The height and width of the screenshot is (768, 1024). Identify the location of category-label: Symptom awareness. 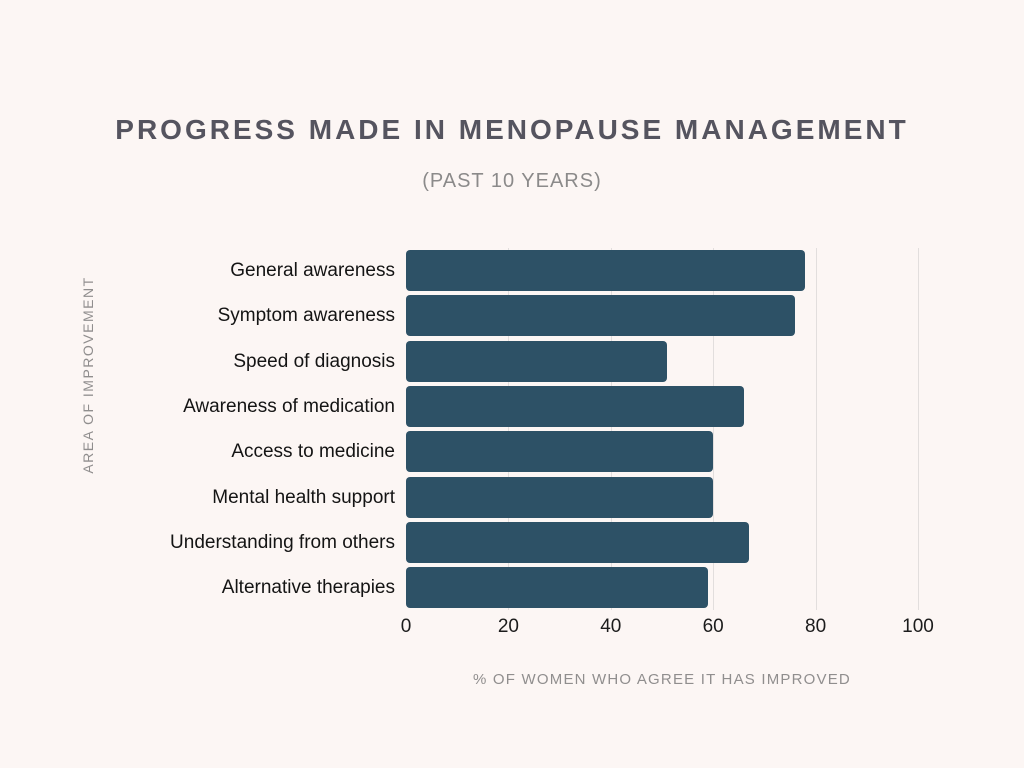
(306, 316).